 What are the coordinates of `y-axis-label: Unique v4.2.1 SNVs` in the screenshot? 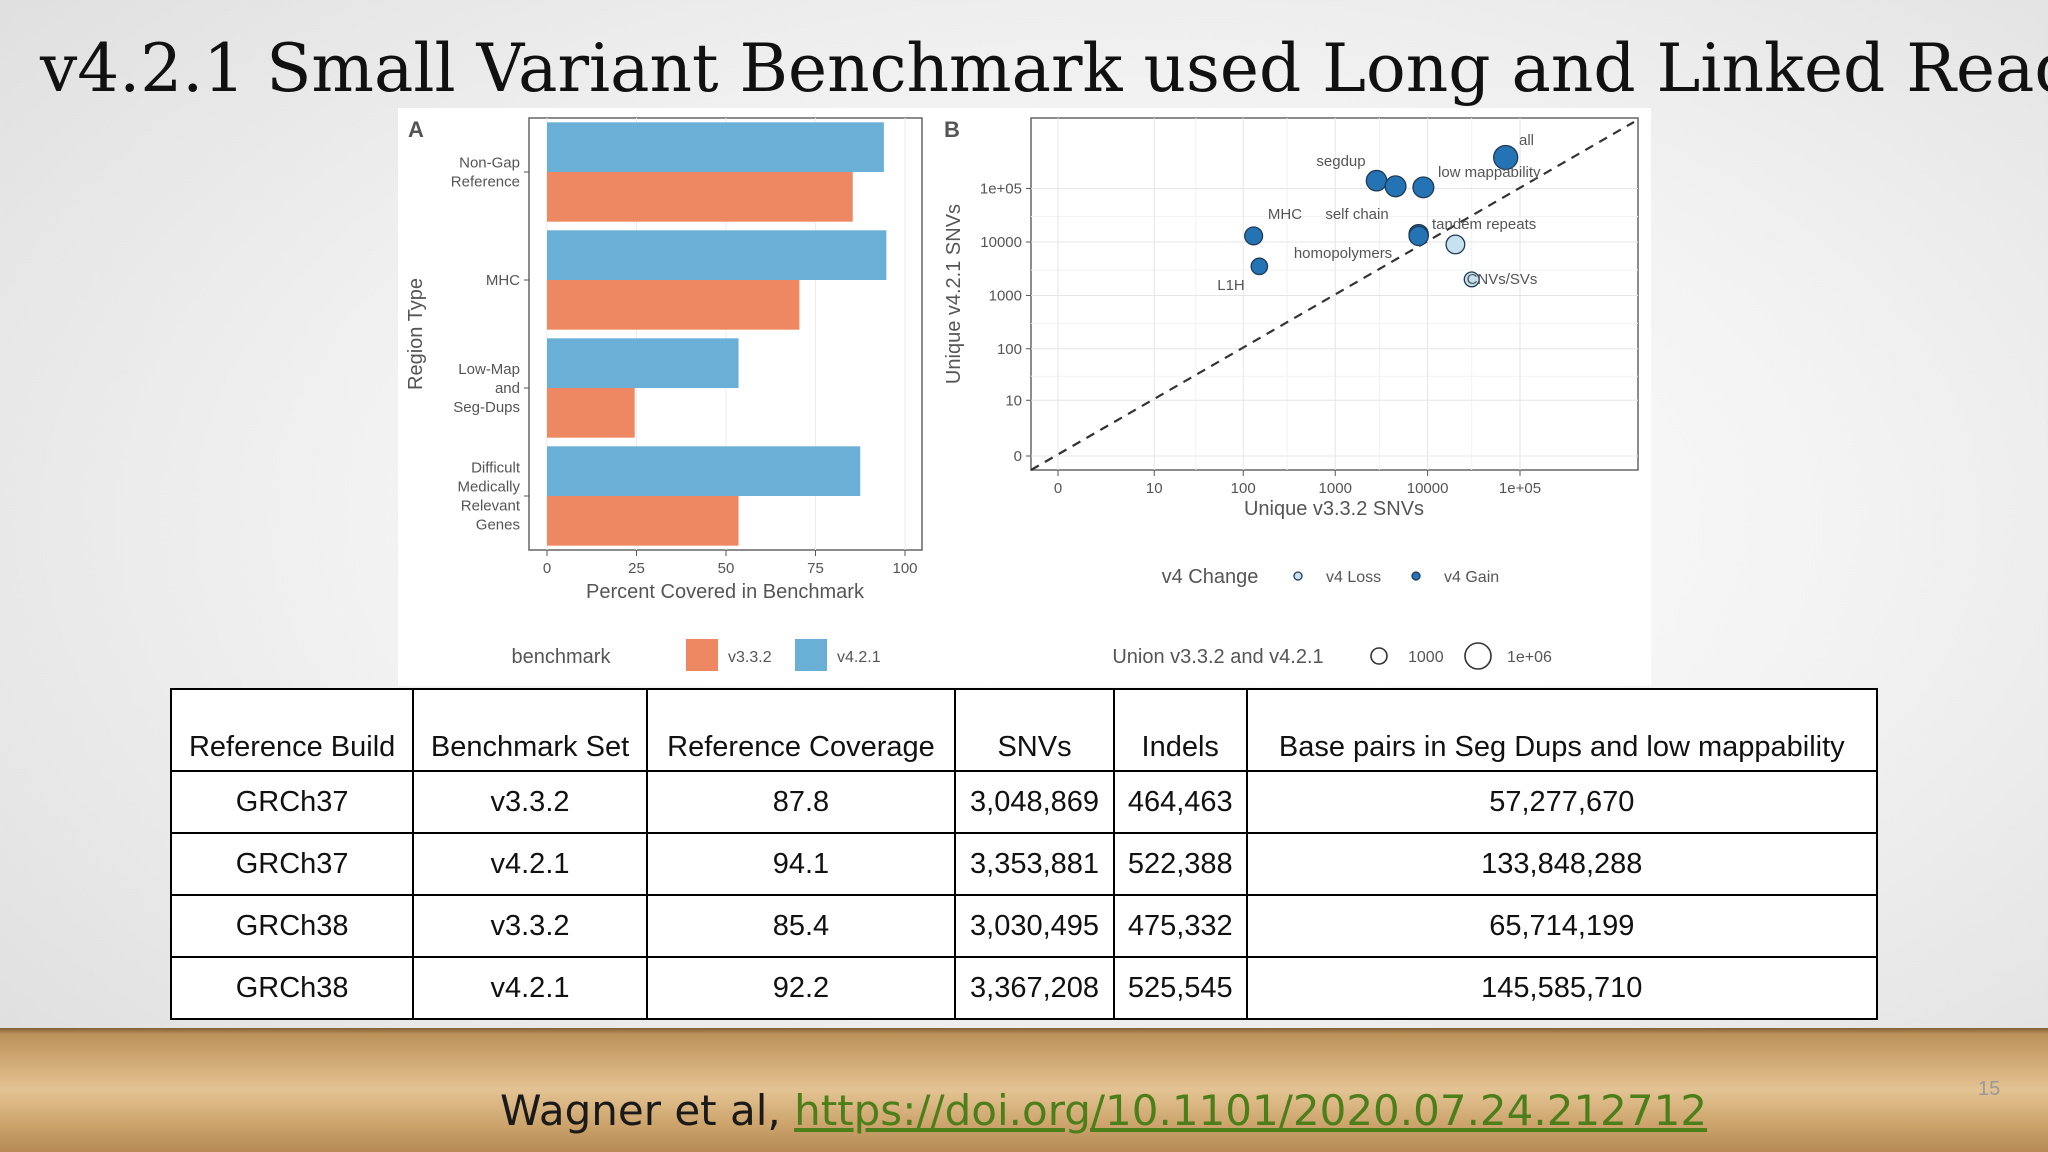 It's located at (954, 294).